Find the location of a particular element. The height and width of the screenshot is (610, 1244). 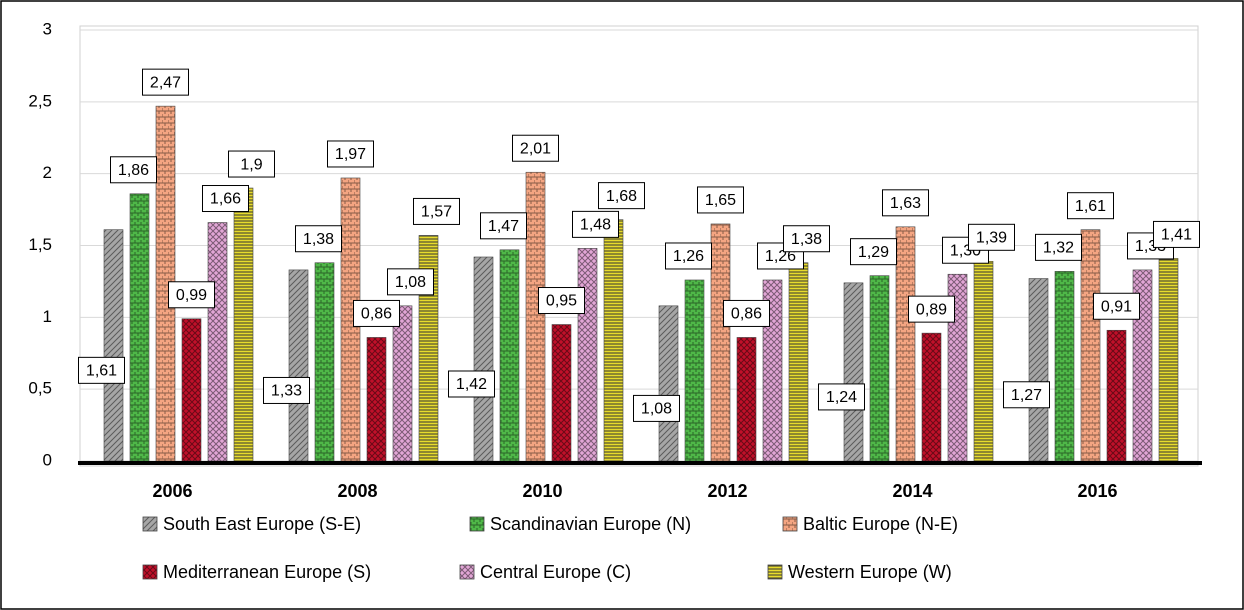

data-label: 1,32 is located at coordinates (1058, 248).